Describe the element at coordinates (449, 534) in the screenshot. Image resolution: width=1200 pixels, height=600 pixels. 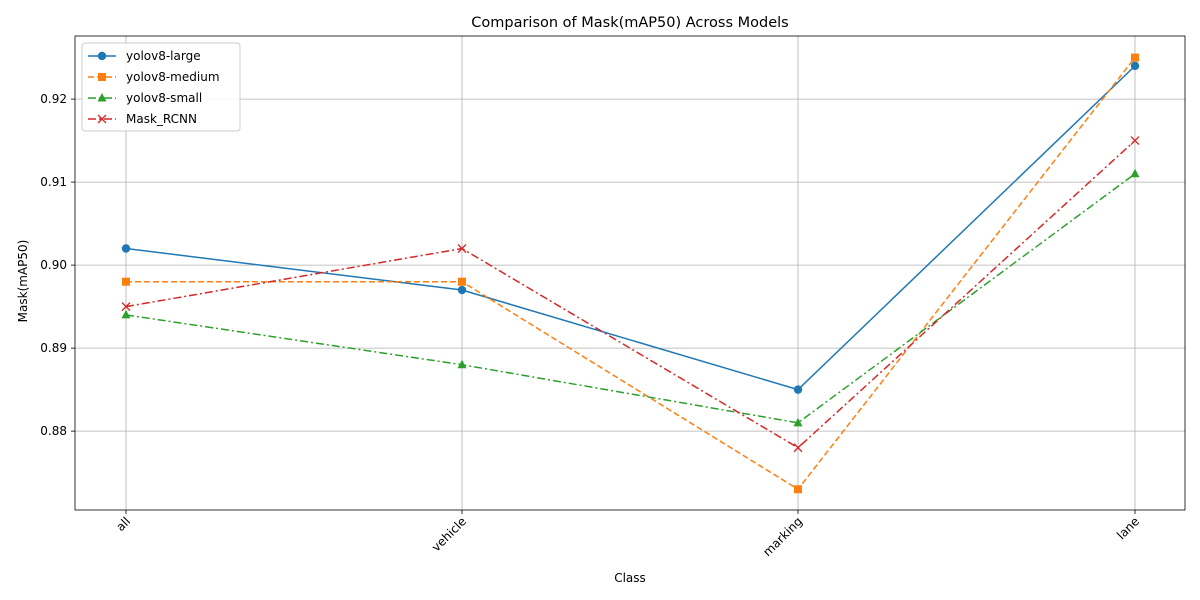
I see `x-tick-label: vehicle` at that location.